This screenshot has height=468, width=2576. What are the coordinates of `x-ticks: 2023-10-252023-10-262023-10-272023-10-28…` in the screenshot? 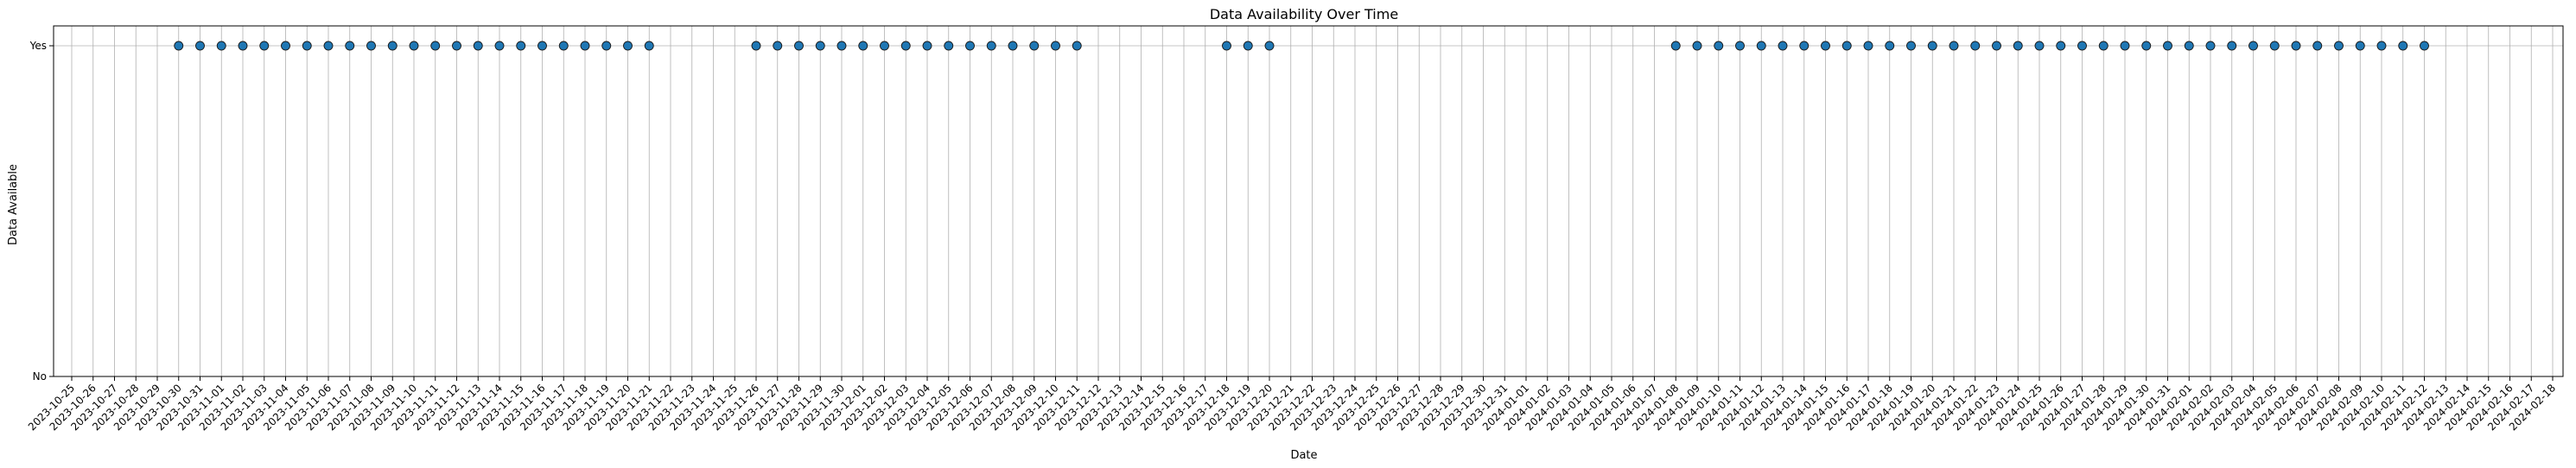 It's located at (1292, 404).